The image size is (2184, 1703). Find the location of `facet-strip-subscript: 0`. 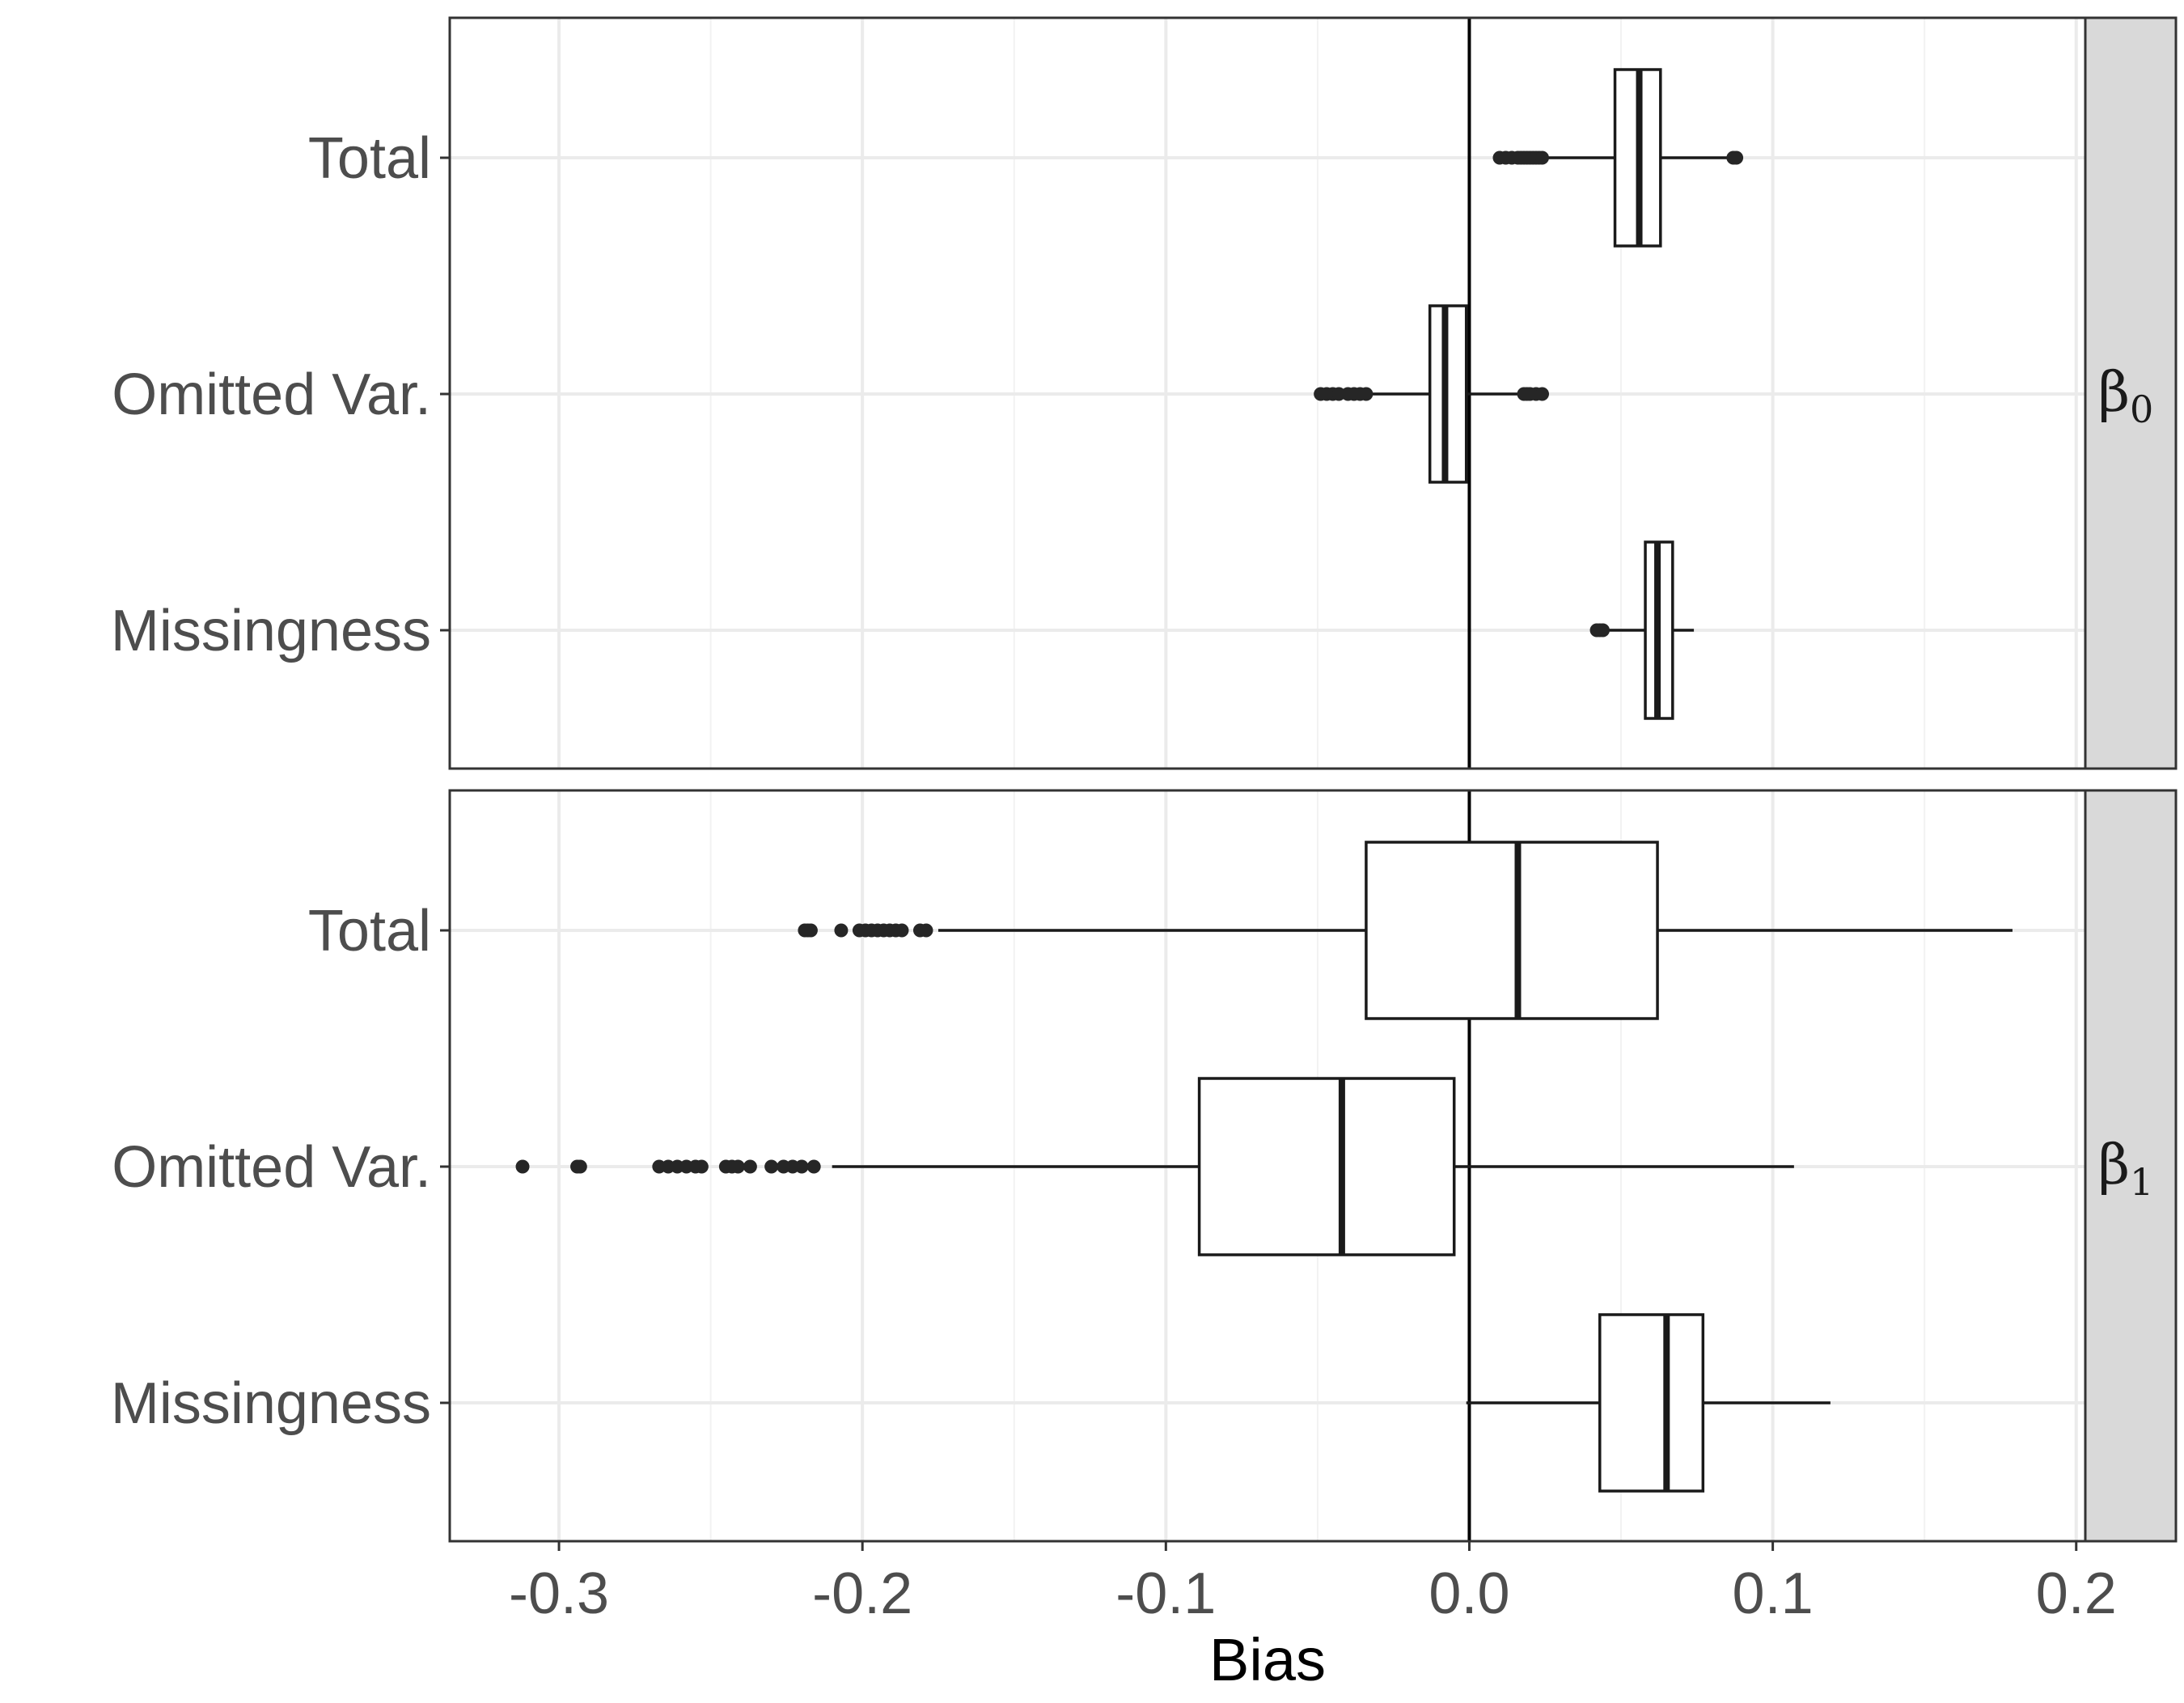

facet-strip-subscript: 0 is located at coordinates (2141, 409).